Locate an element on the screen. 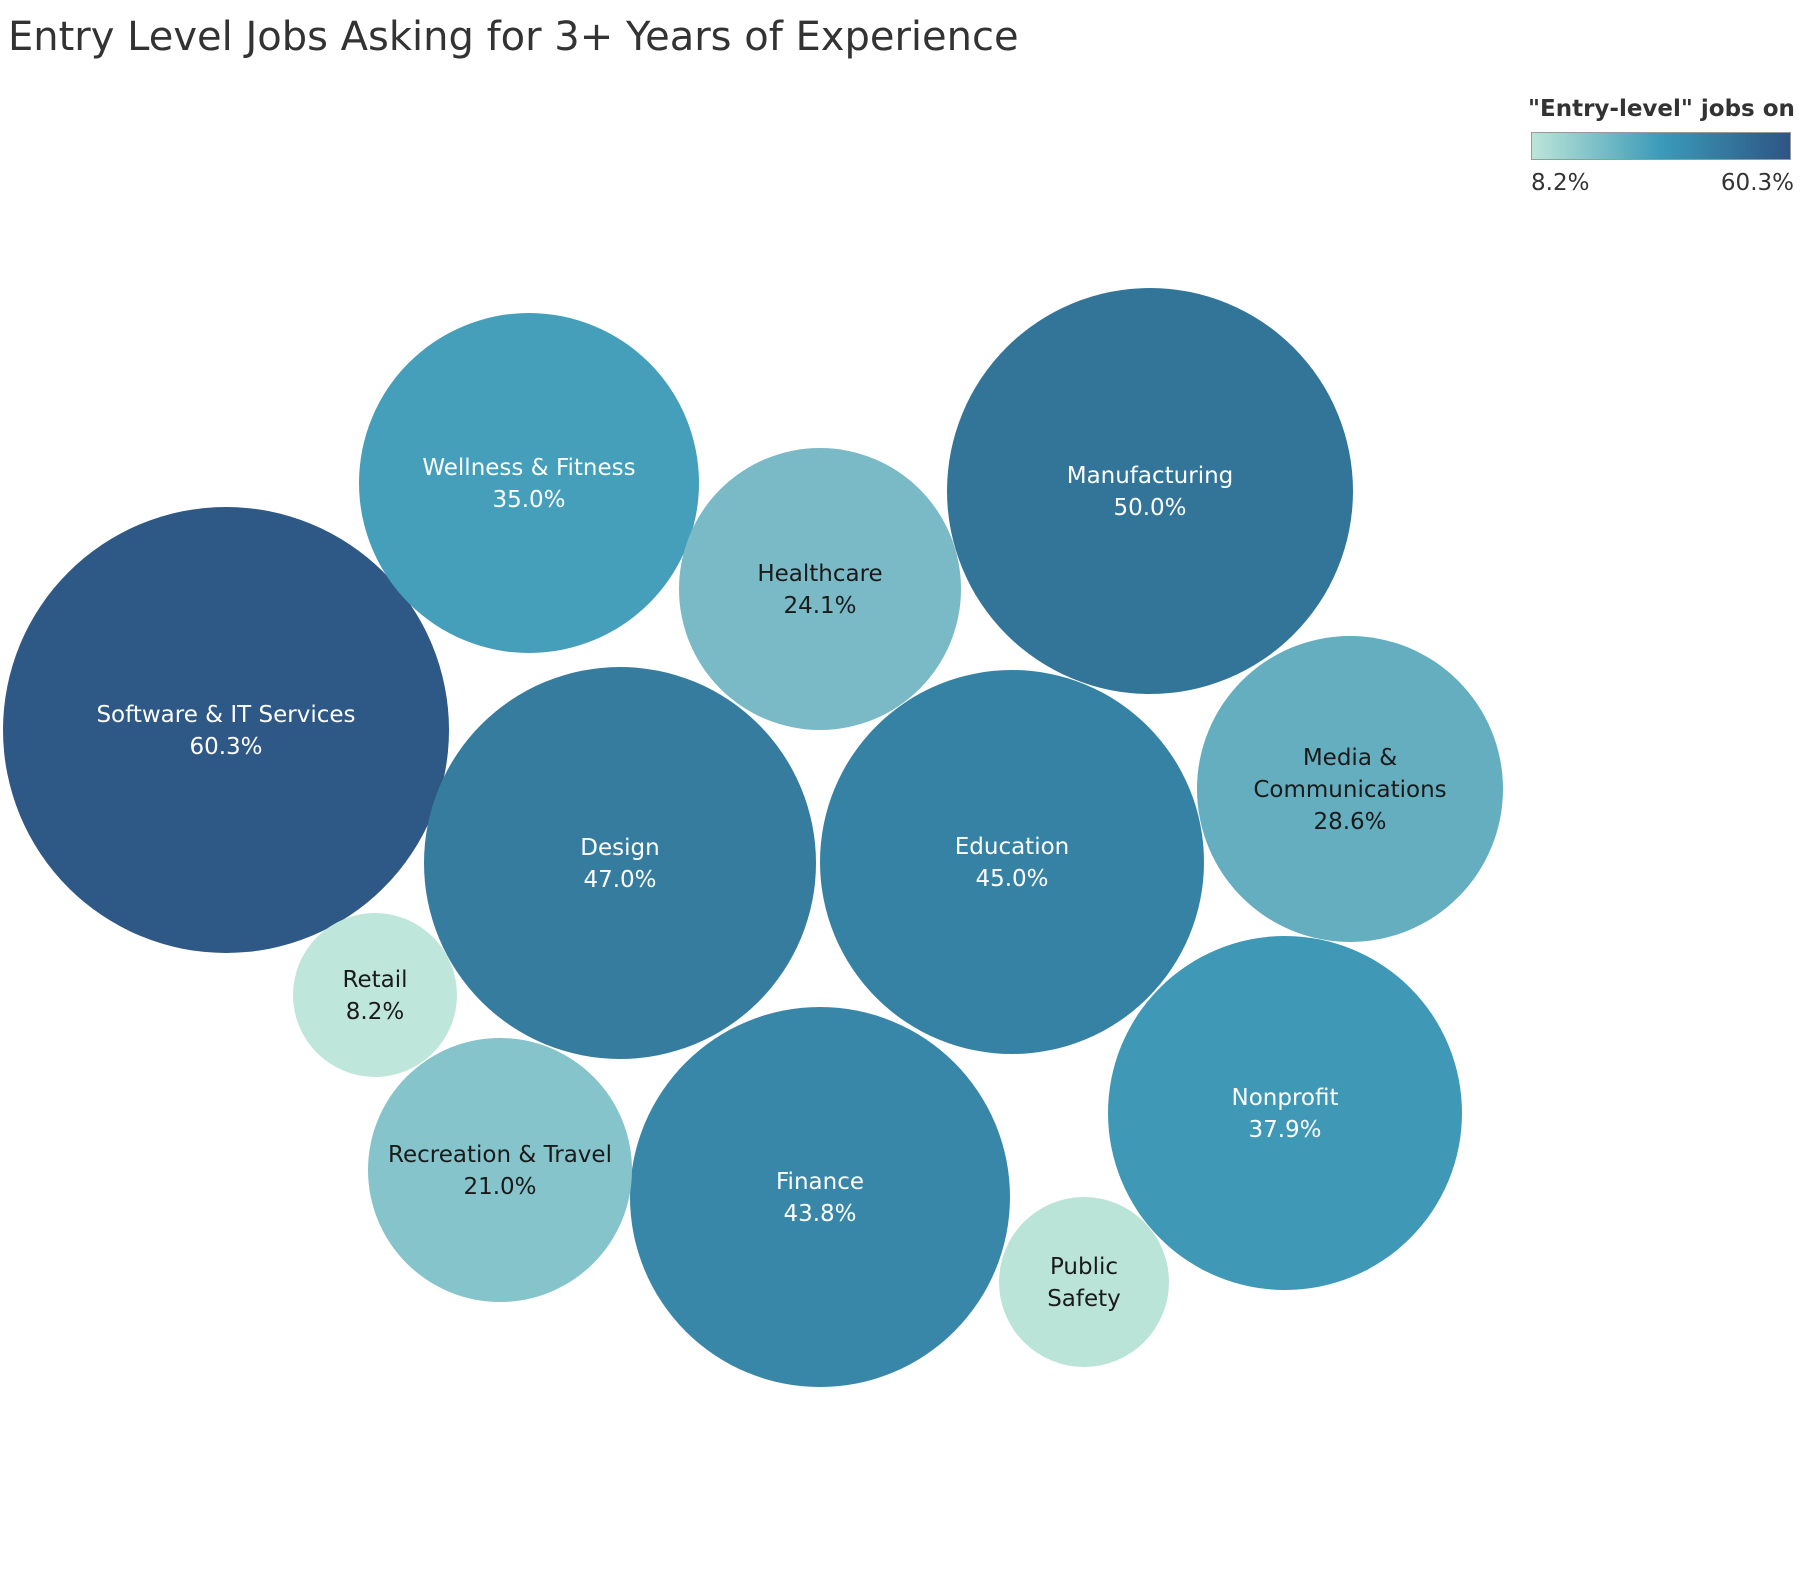  legend-gradient-bar is located at coordinates (1661, 146).